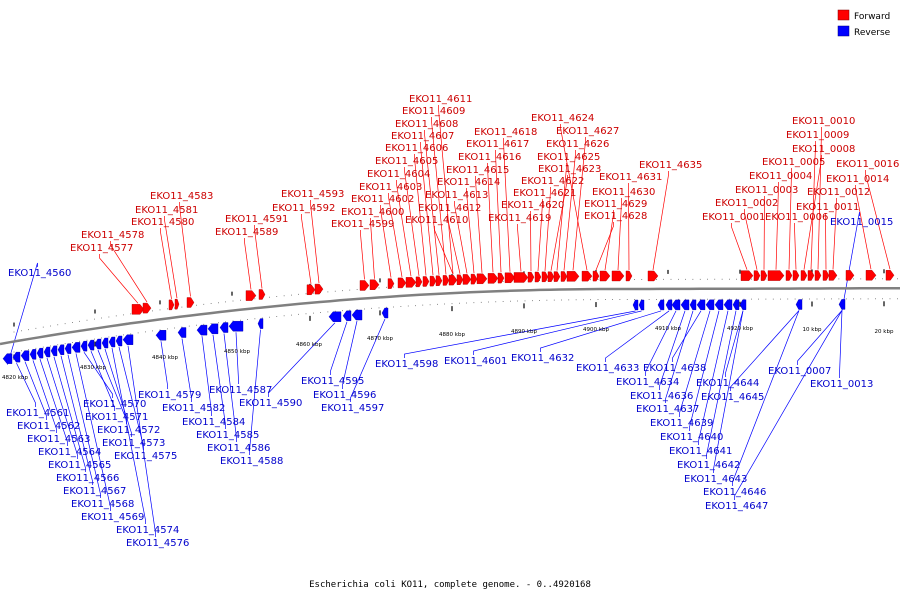 Image resolution: width=900 pixels, height=600 pixels. Describe the element at coordinates (596, 330) in the screenshot. I see `scale-label: 4900 kbp` at that location.